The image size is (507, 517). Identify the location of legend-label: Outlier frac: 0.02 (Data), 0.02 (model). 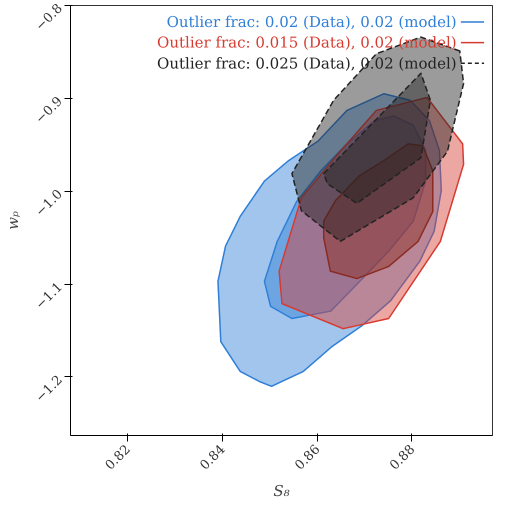
(311, 22).